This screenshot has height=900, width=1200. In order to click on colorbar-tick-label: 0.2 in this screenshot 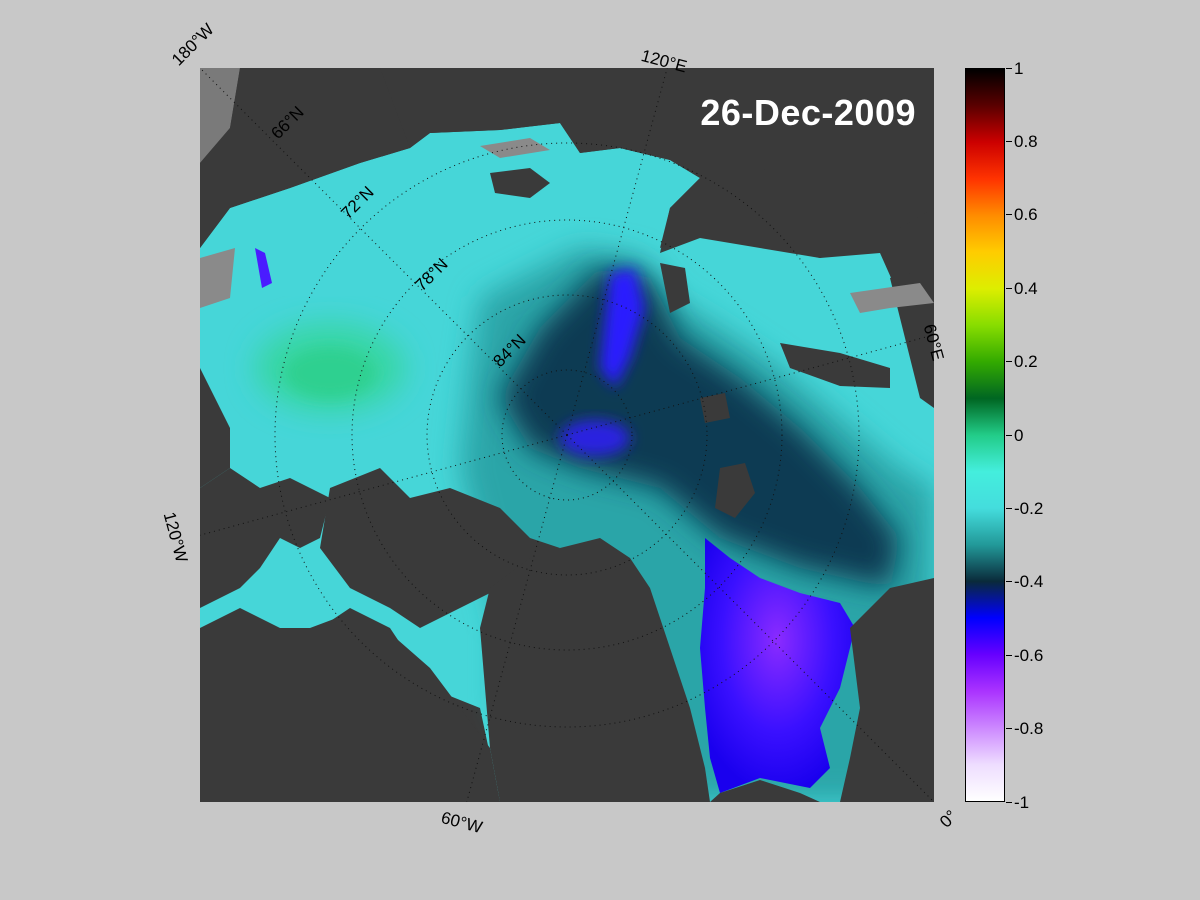, I will do `click(1026, 362)`.